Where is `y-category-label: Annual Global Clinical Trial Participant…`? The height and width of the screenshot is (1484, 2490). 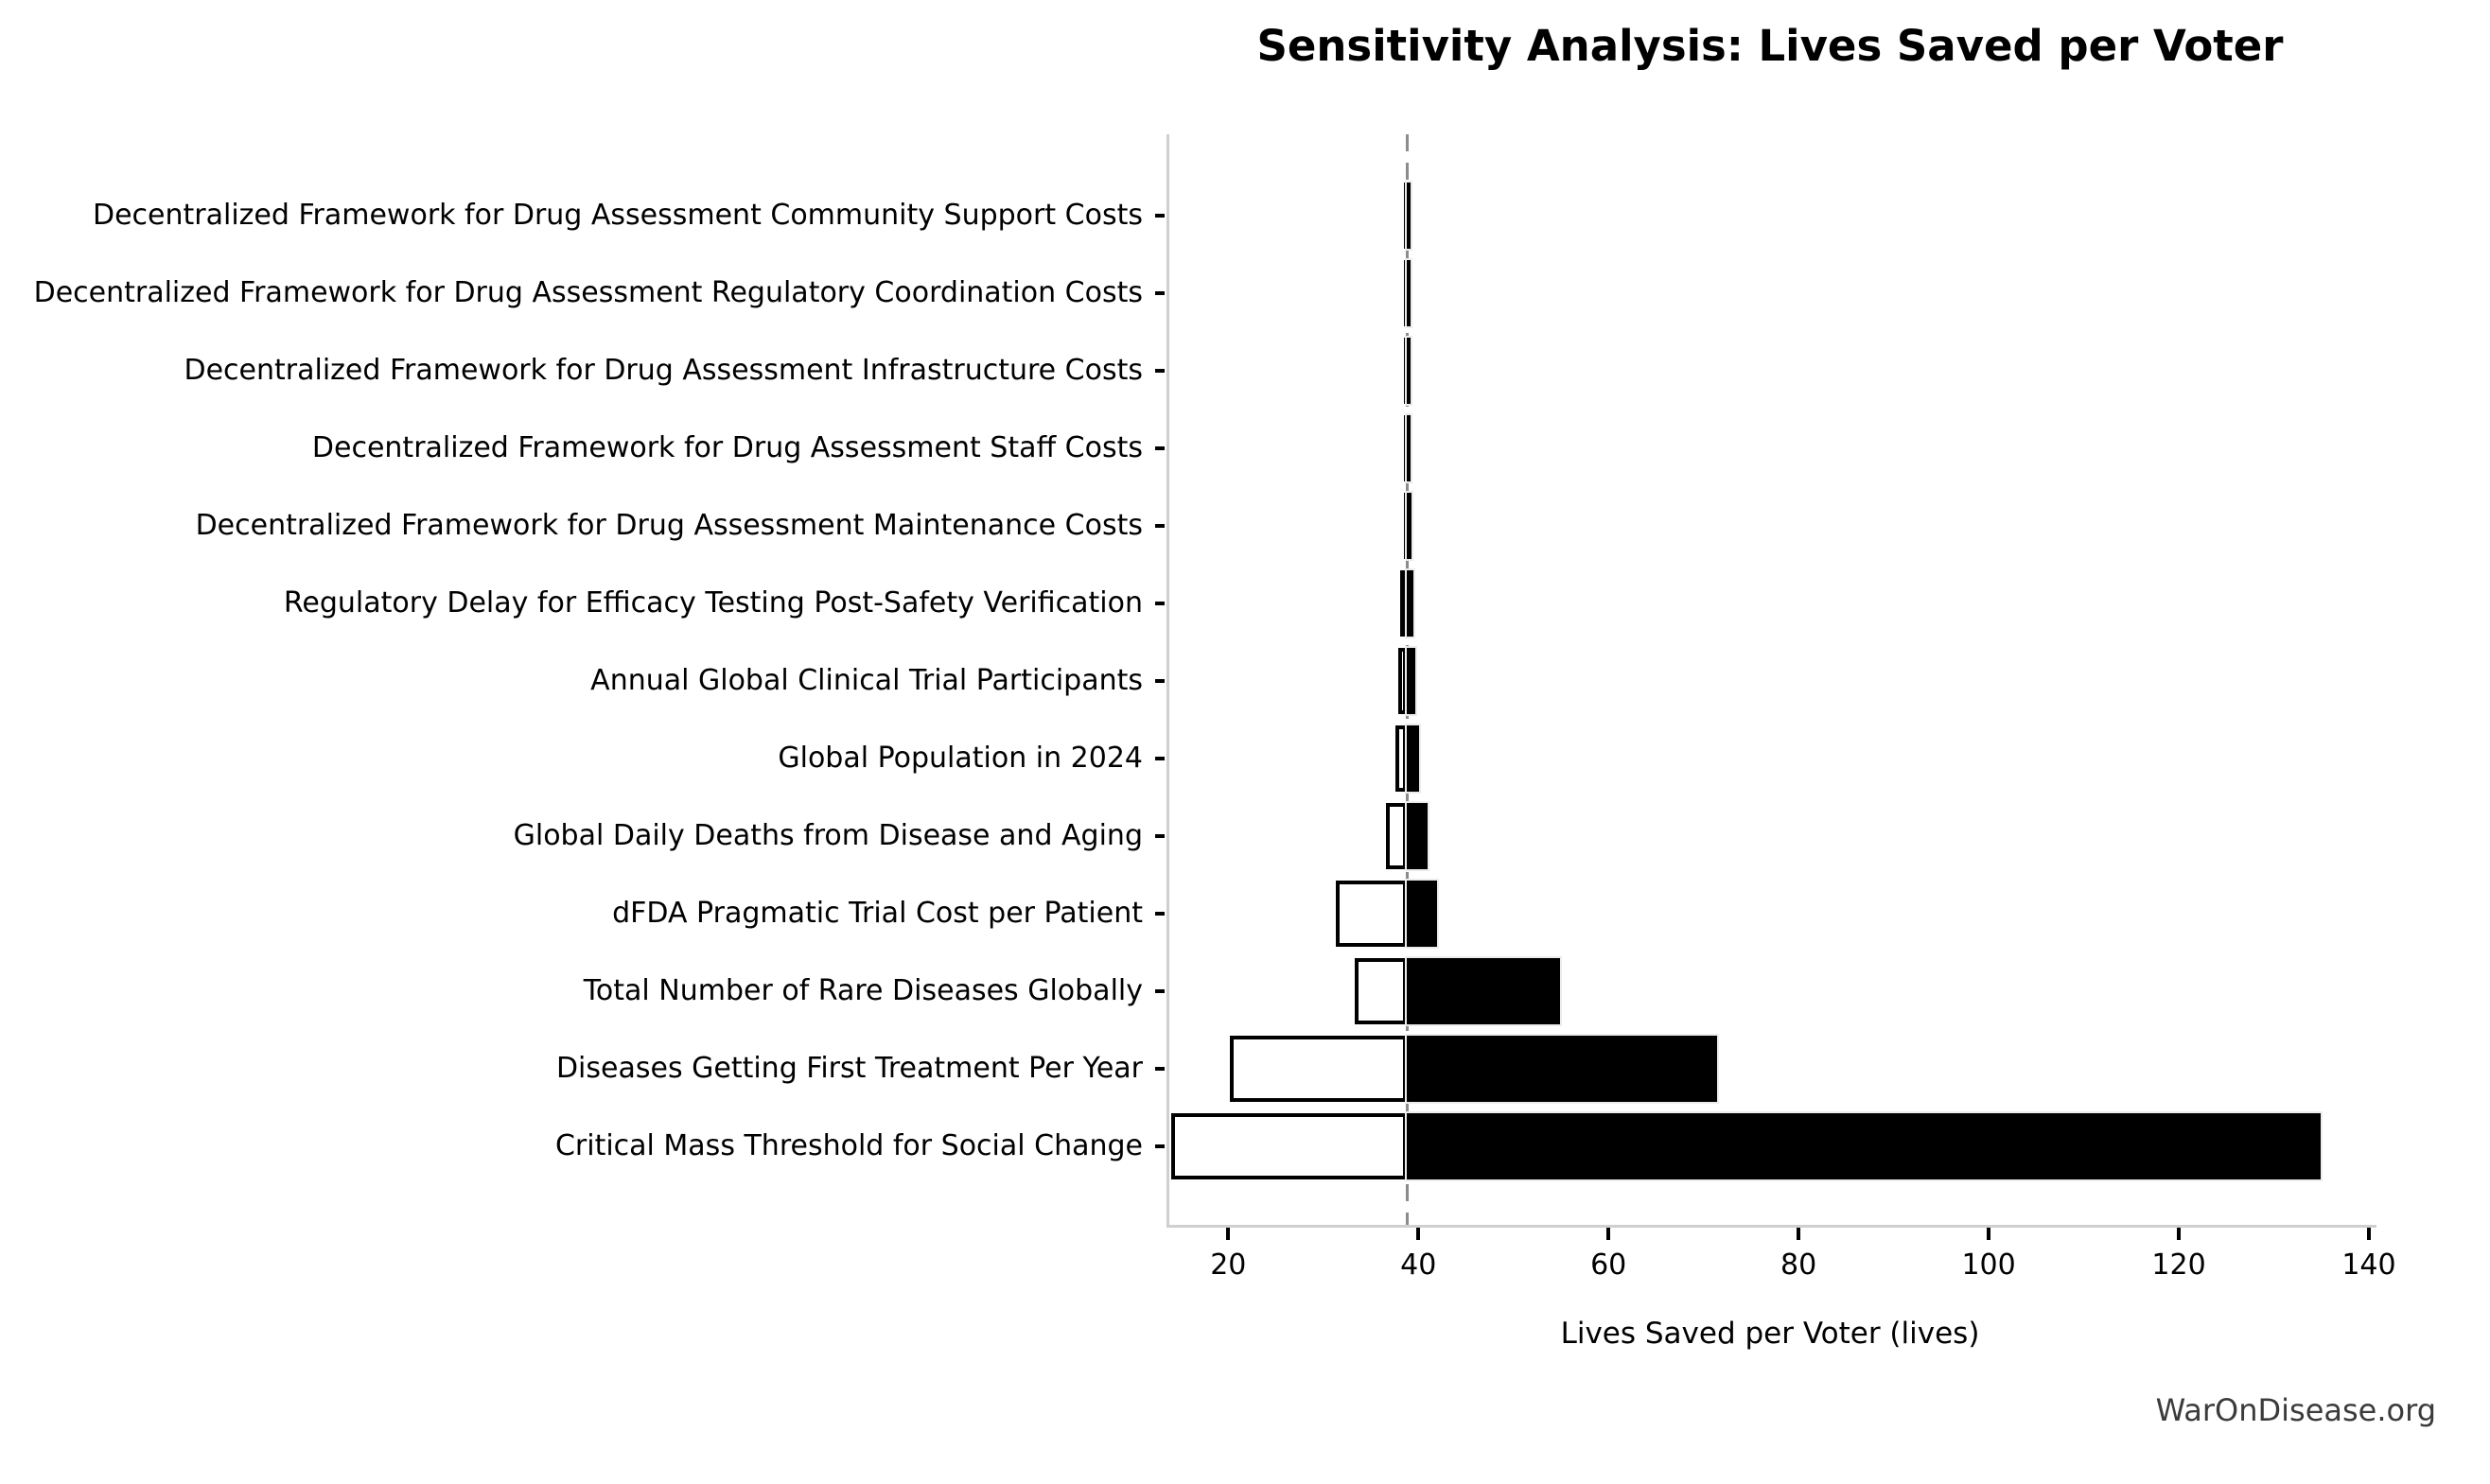
y-category-label: Annual Global Clinical Trial Participant… is located at coordinates (866, 680).